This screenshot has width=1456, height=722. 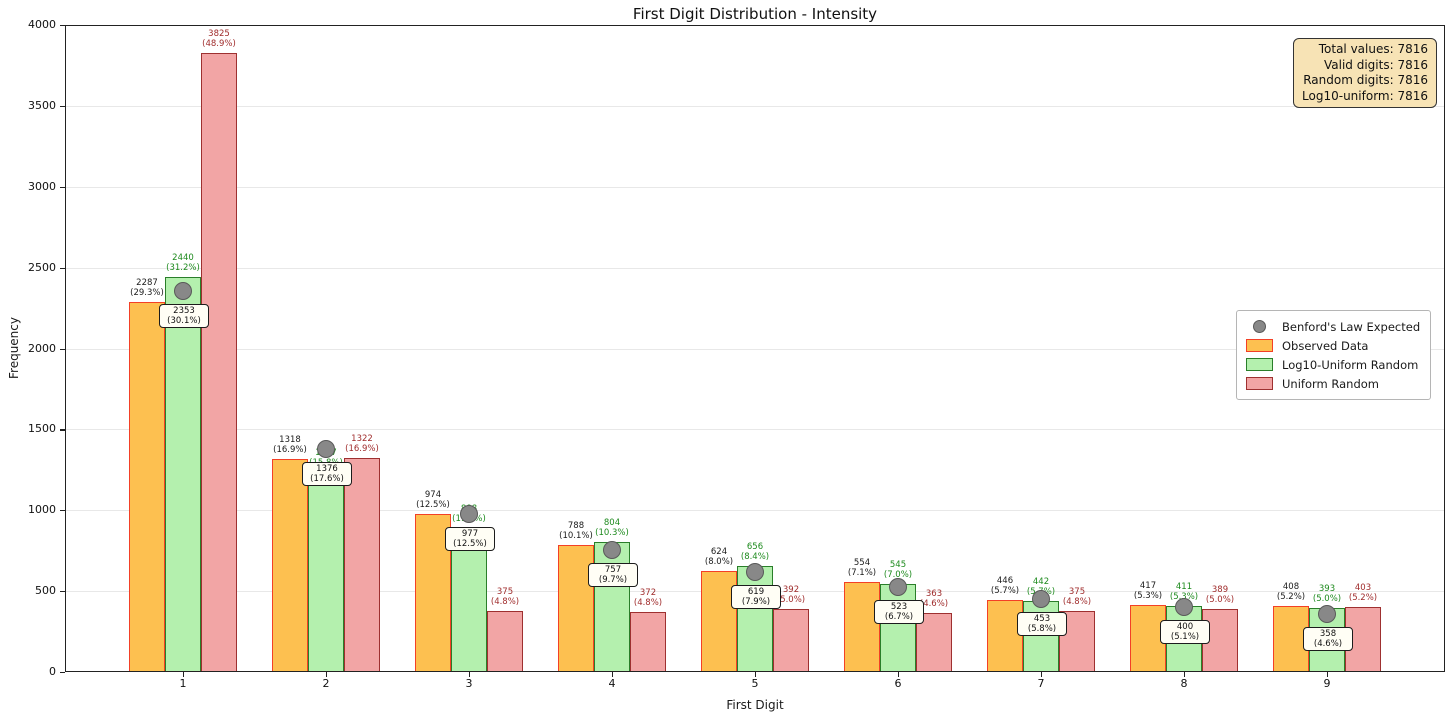 I want to click on stats-line-valid: Valid digits: 7816, so click(x=1376, y=64).